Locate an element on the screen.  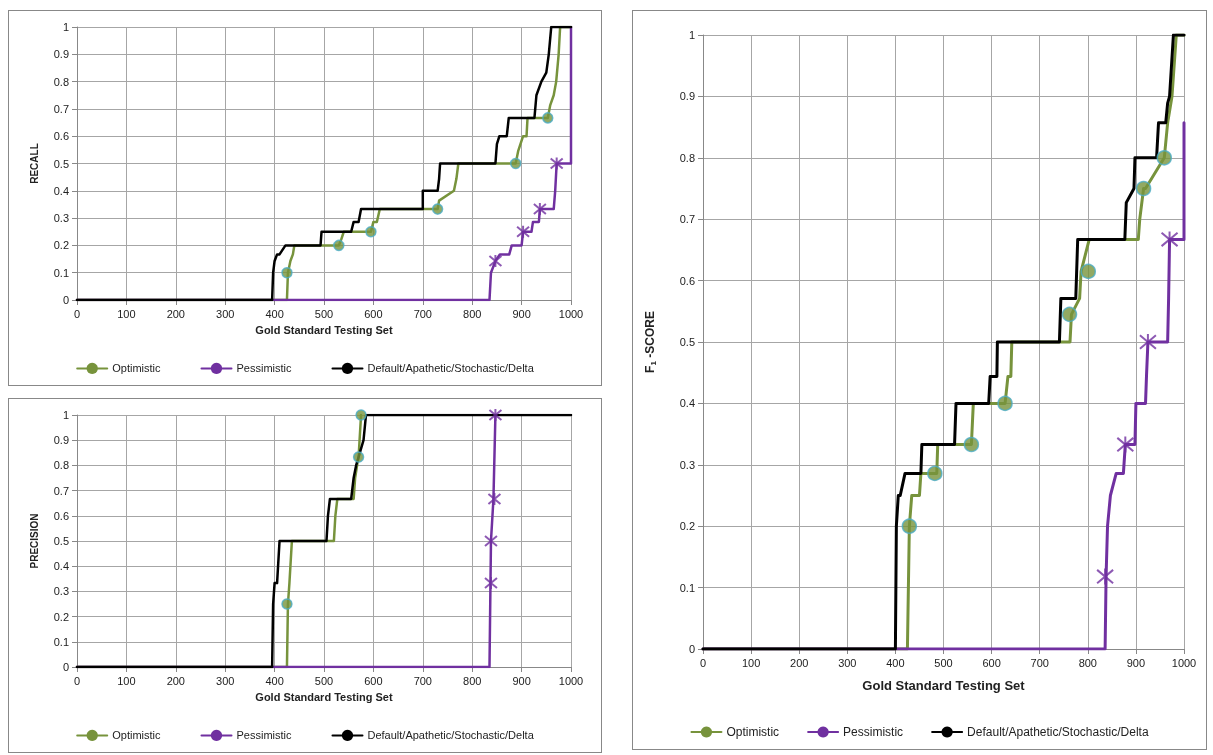
y-axis-title: F1 -SCORE is located at coordinates (650, 342).